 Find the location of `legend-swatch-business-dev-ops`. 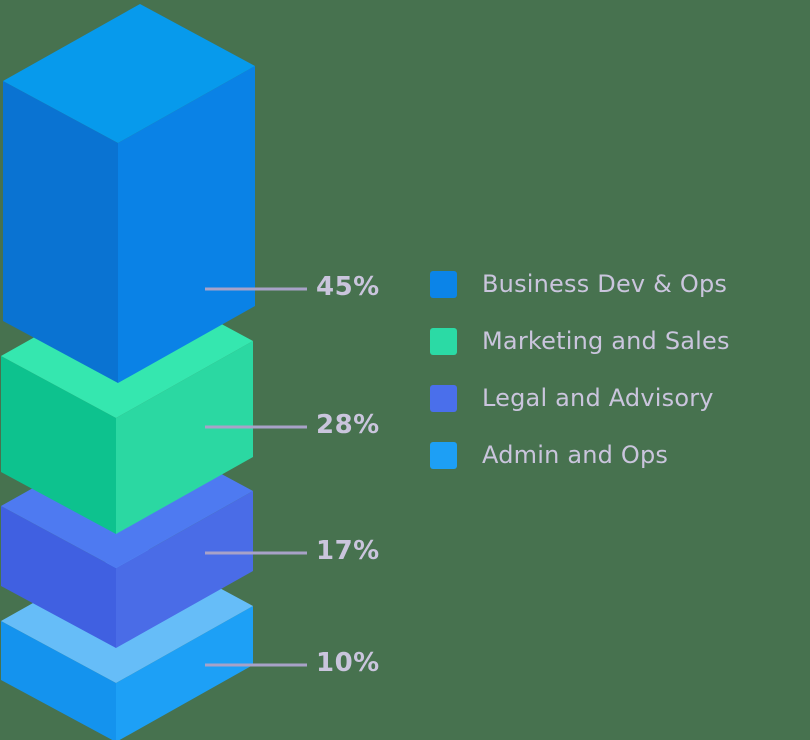

legend-swatch-business-dev-ops is located at coordinates (443, 284).